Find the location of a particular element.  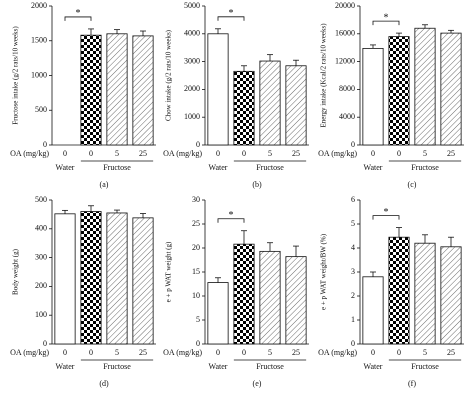

y-tick-label: 1 is located at coordinates (353, 319).